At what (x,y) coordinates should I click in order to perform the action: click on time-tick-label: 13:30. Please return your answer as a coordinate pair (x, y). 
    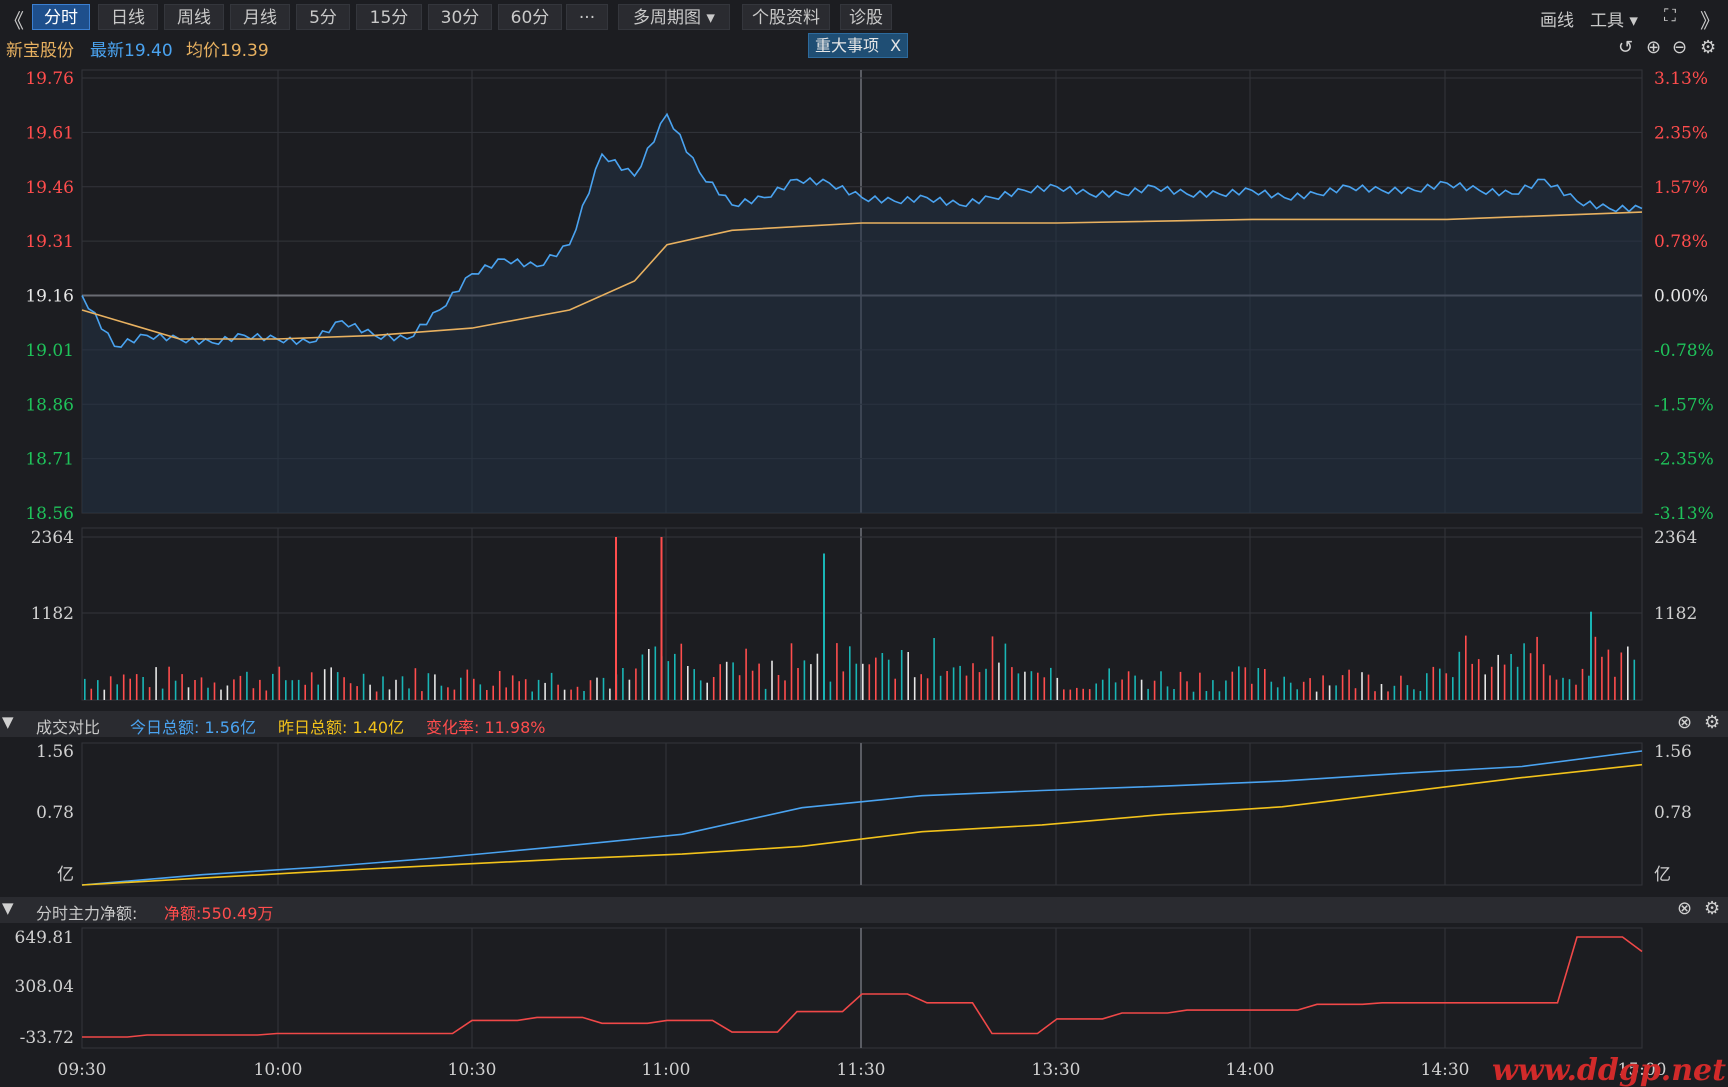
    Looking at the image, I should click on (1056, 1070).